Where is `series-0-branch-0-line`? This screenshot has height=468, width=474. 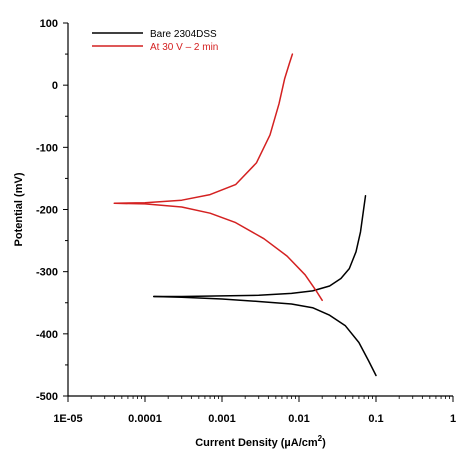 series-0-branch-0-line is located at coordinates (260, 246).